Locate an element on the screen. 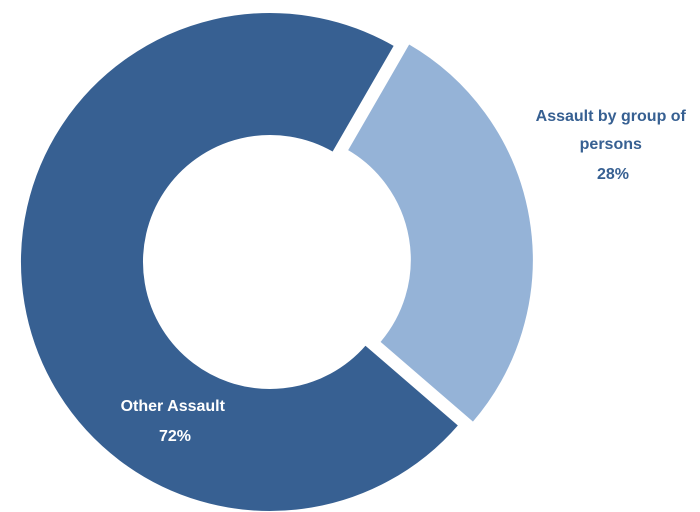  label-assault-by-group-percent: 28% is located at coordinates (613, 174).